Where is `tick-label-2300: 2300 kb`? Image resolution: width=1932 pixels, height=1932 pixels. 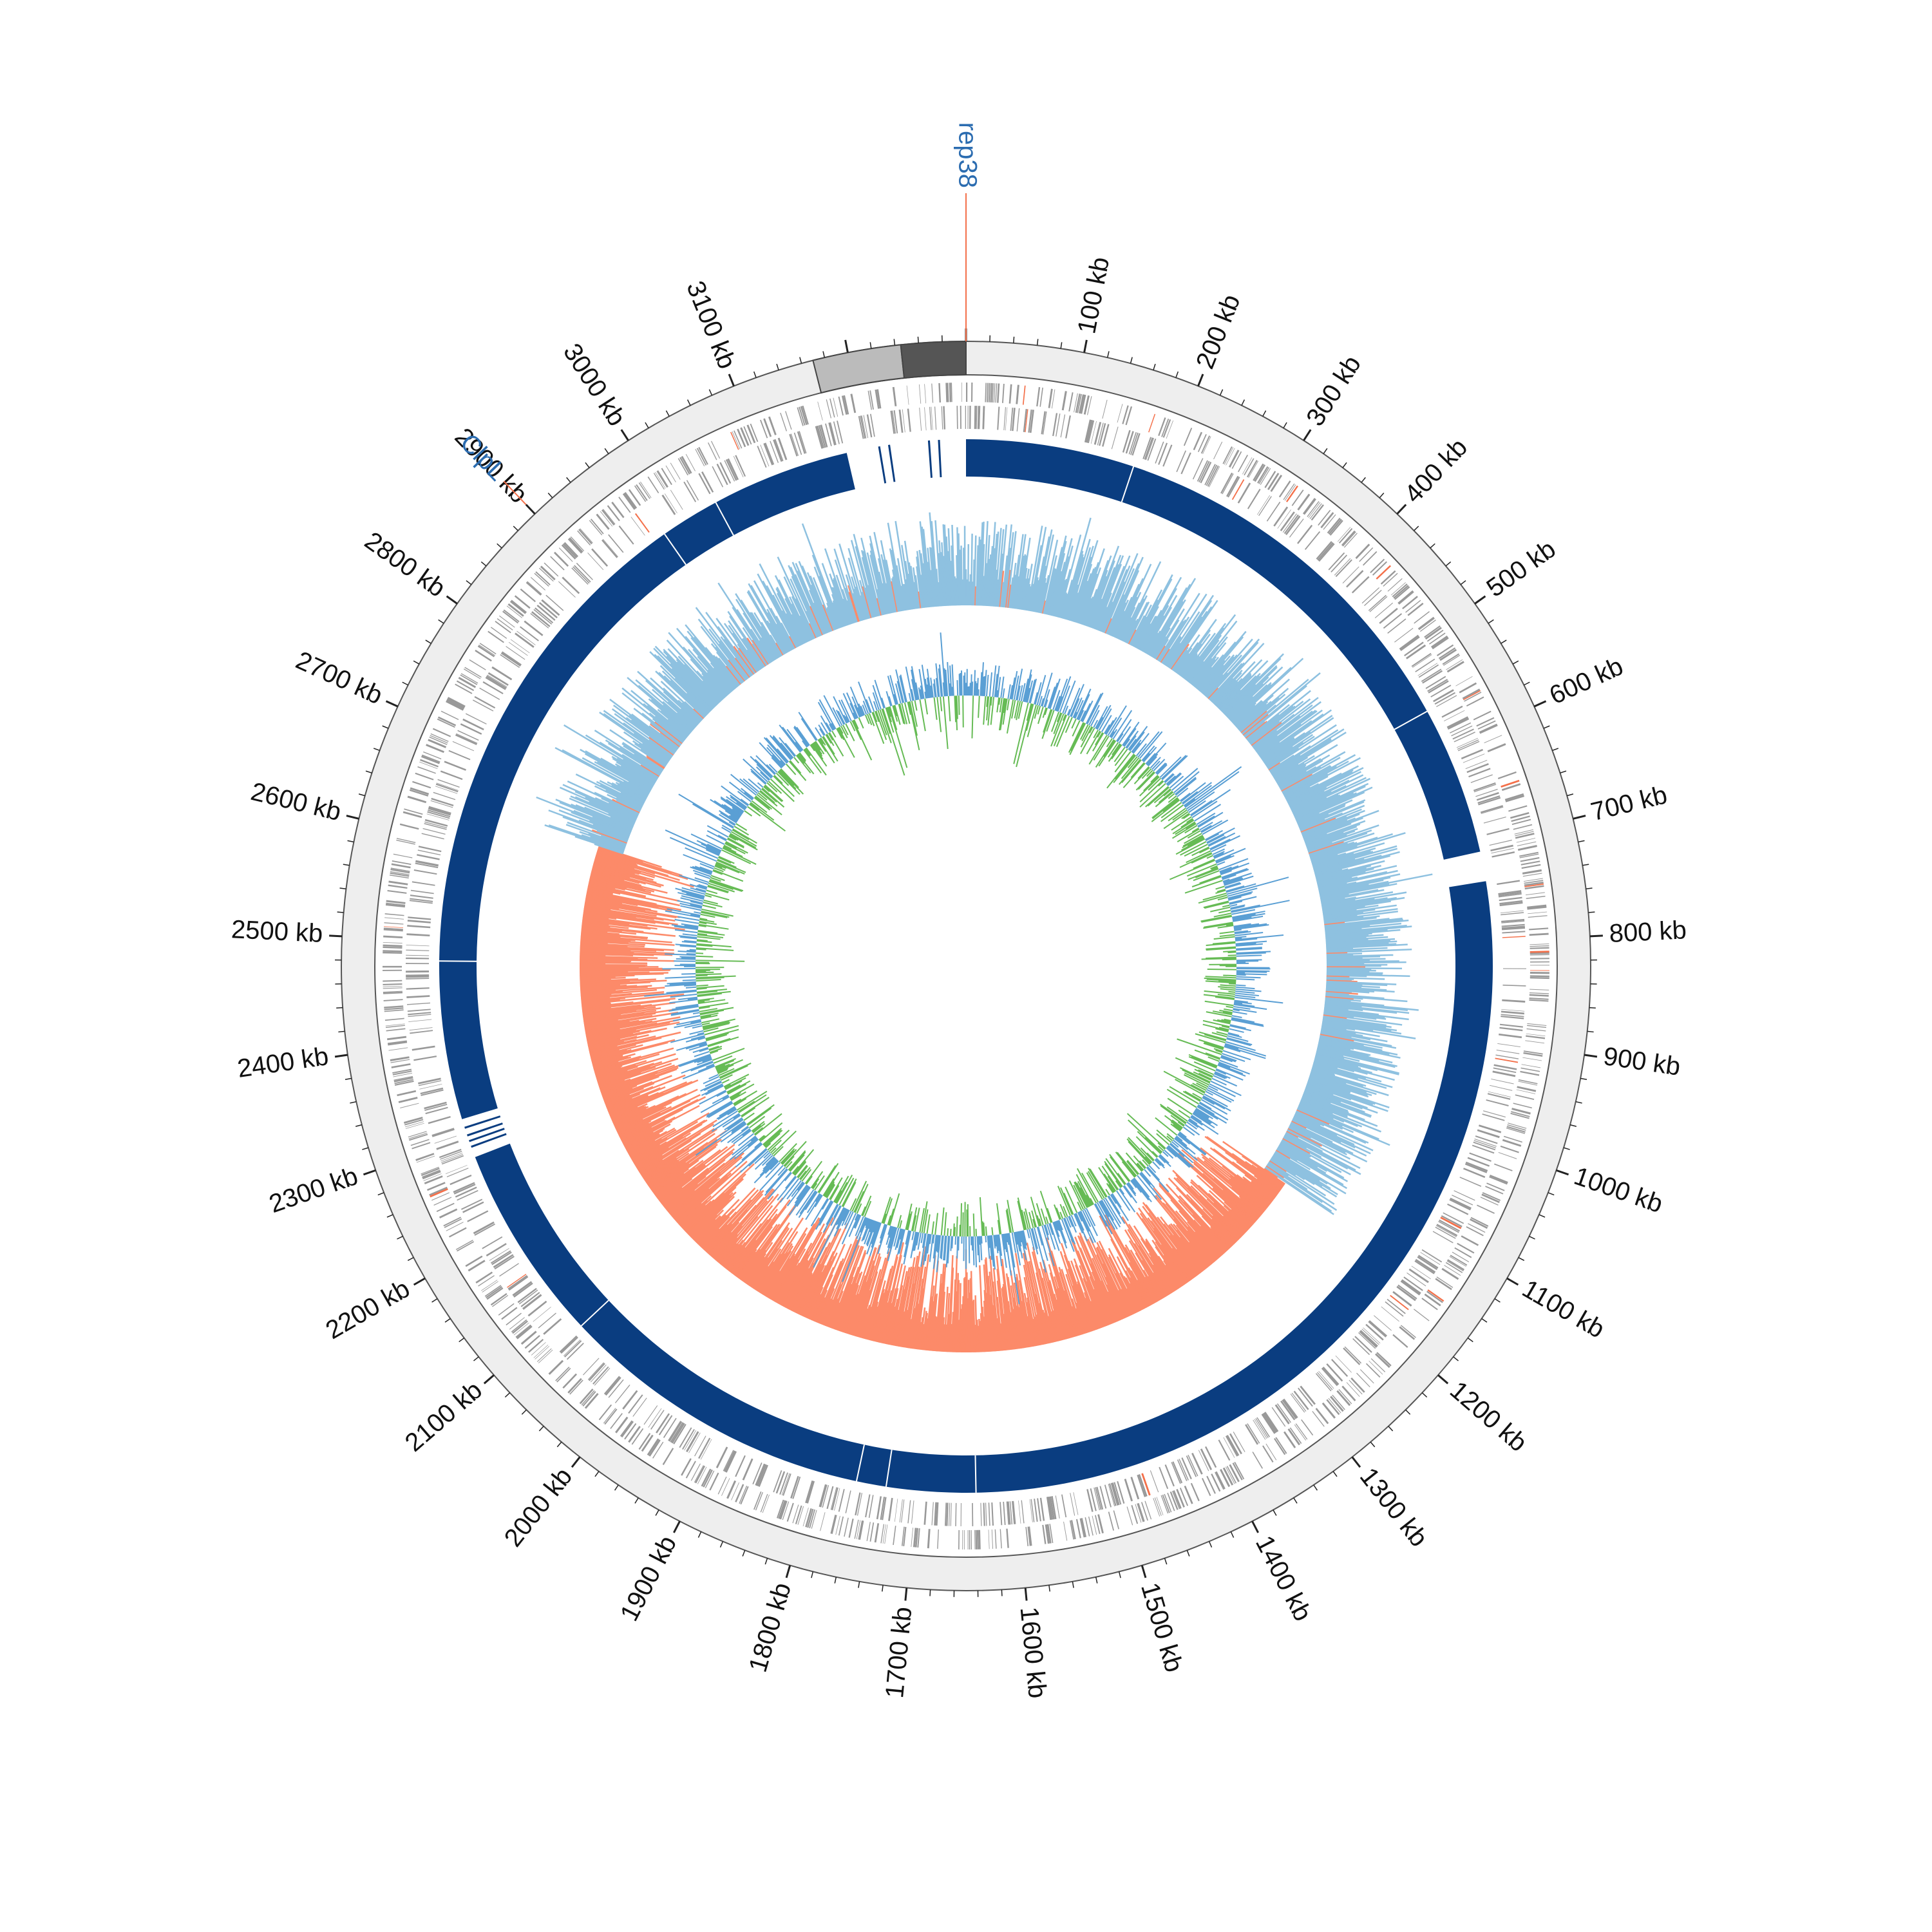 tick-label-2300: 2300 kb is located at coordinates (313, 1190).